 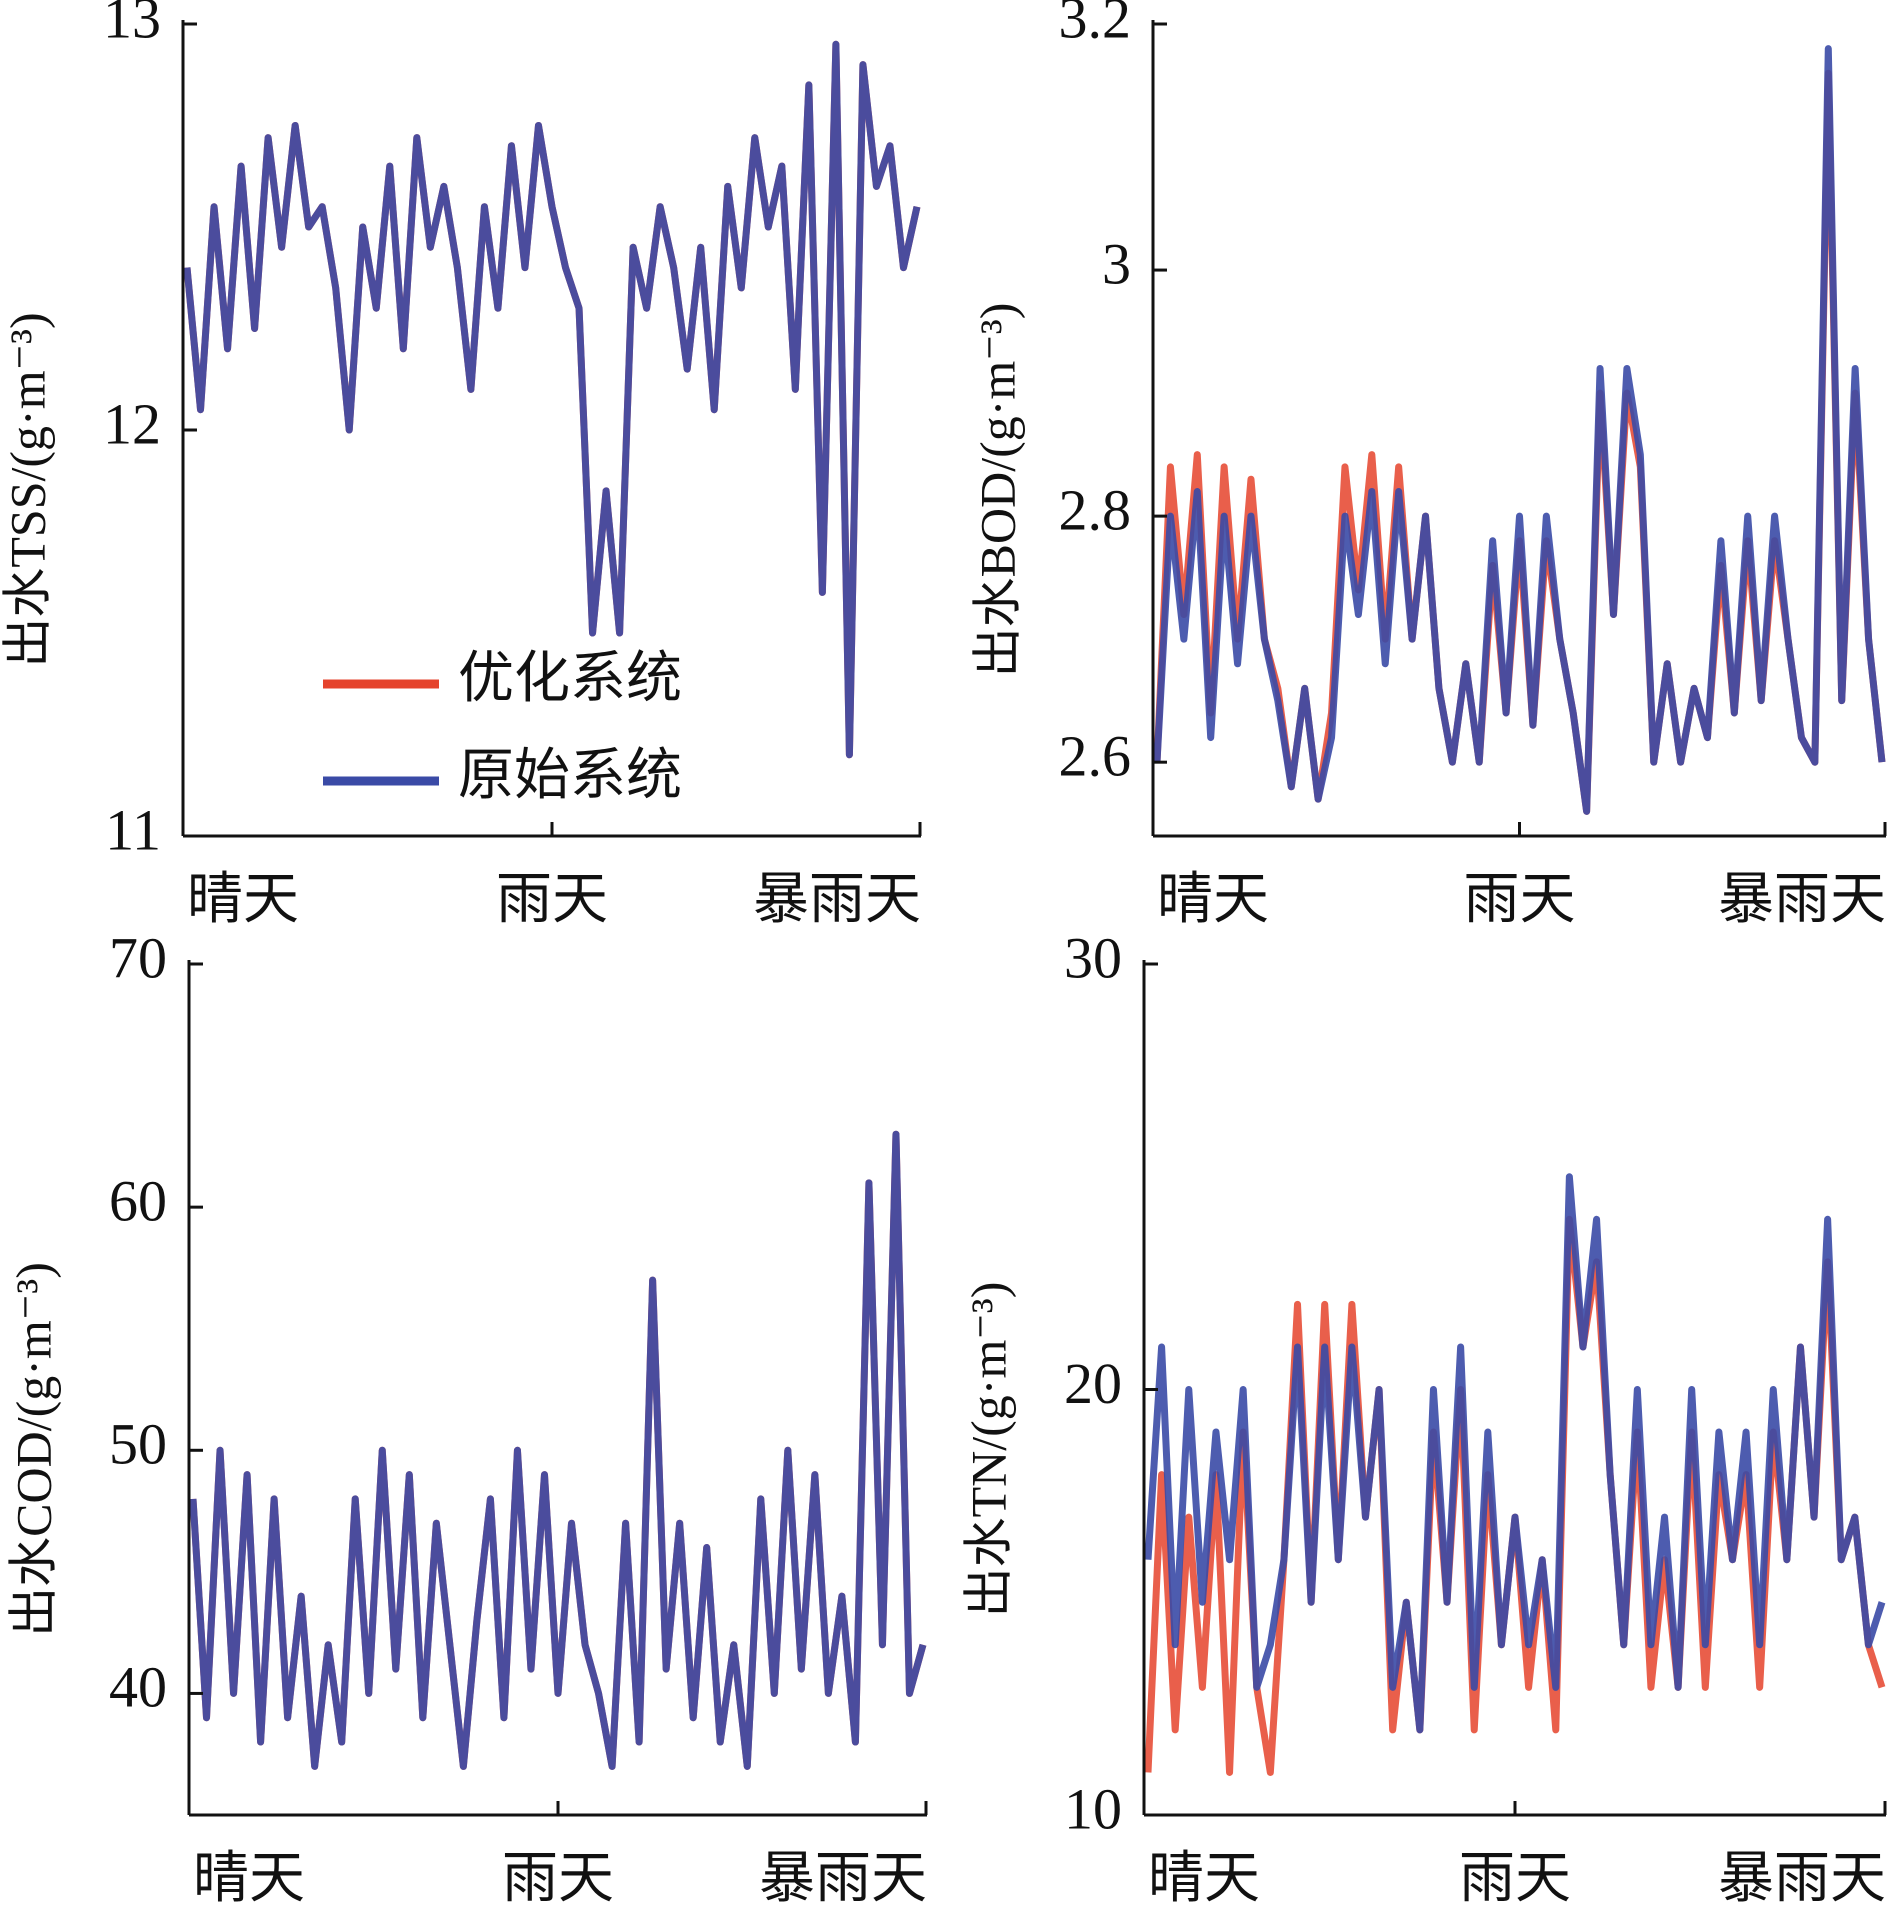 I want to click on y-tick-label: 40, so click(x=138, y=1687).